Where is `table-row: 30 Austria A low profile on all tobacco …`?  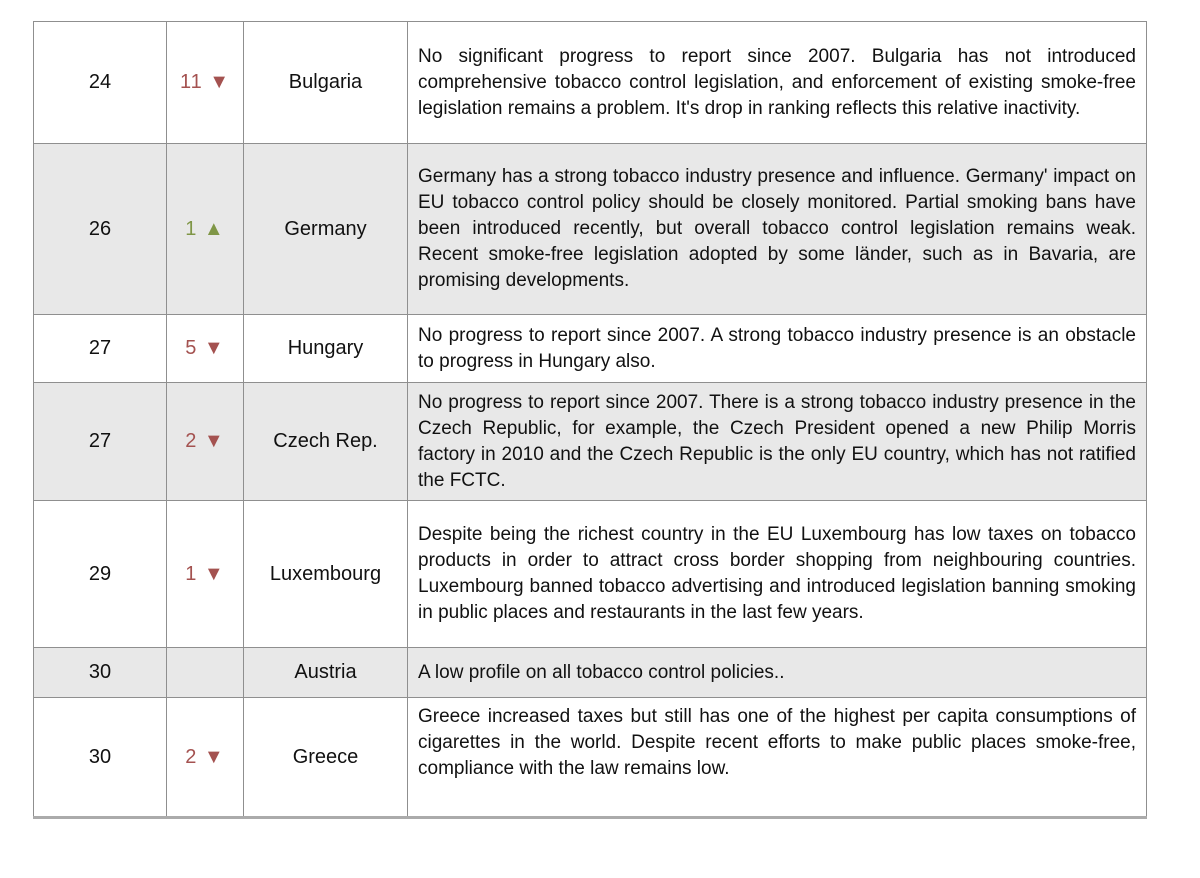 table-row: 30 Austria A low profile on all tobacco … is located at coordinates (590, 672).